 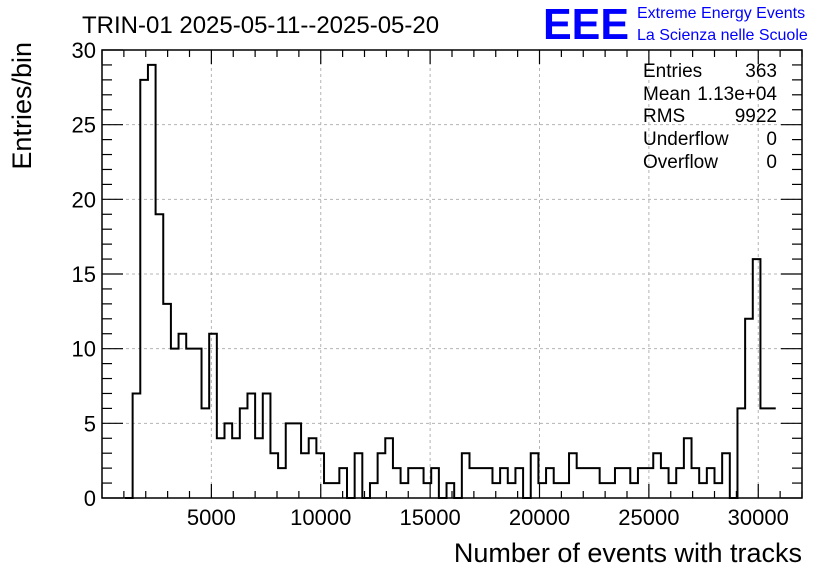 What do you see at coordinates (84, 50) in the screenshot?
I see `y-tick-label: 30` at bounding box center [84, 50].